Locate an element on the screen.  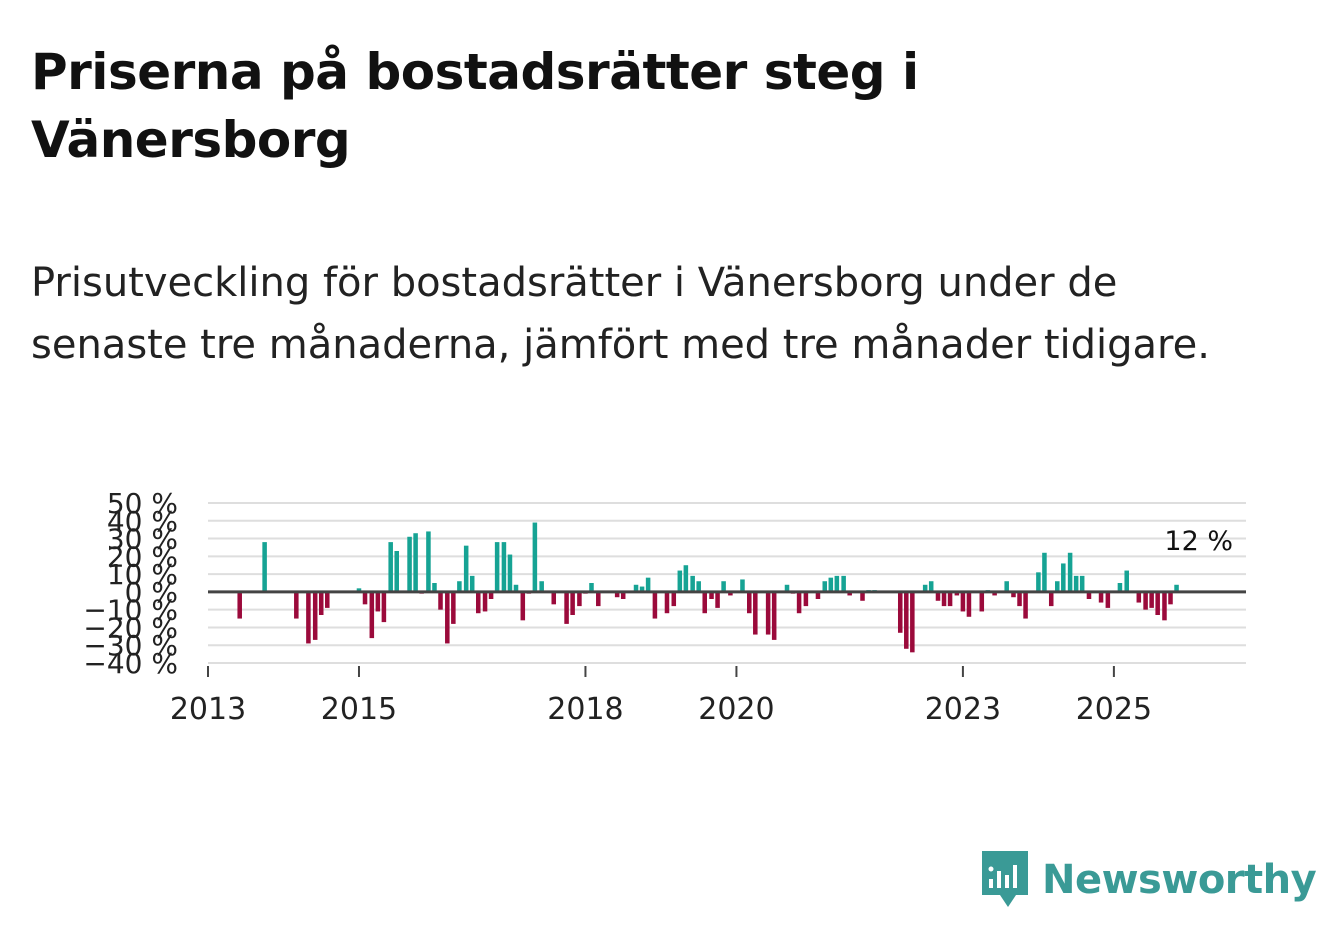
y-tick-label: 20 % is located at coordinates (142, 556).